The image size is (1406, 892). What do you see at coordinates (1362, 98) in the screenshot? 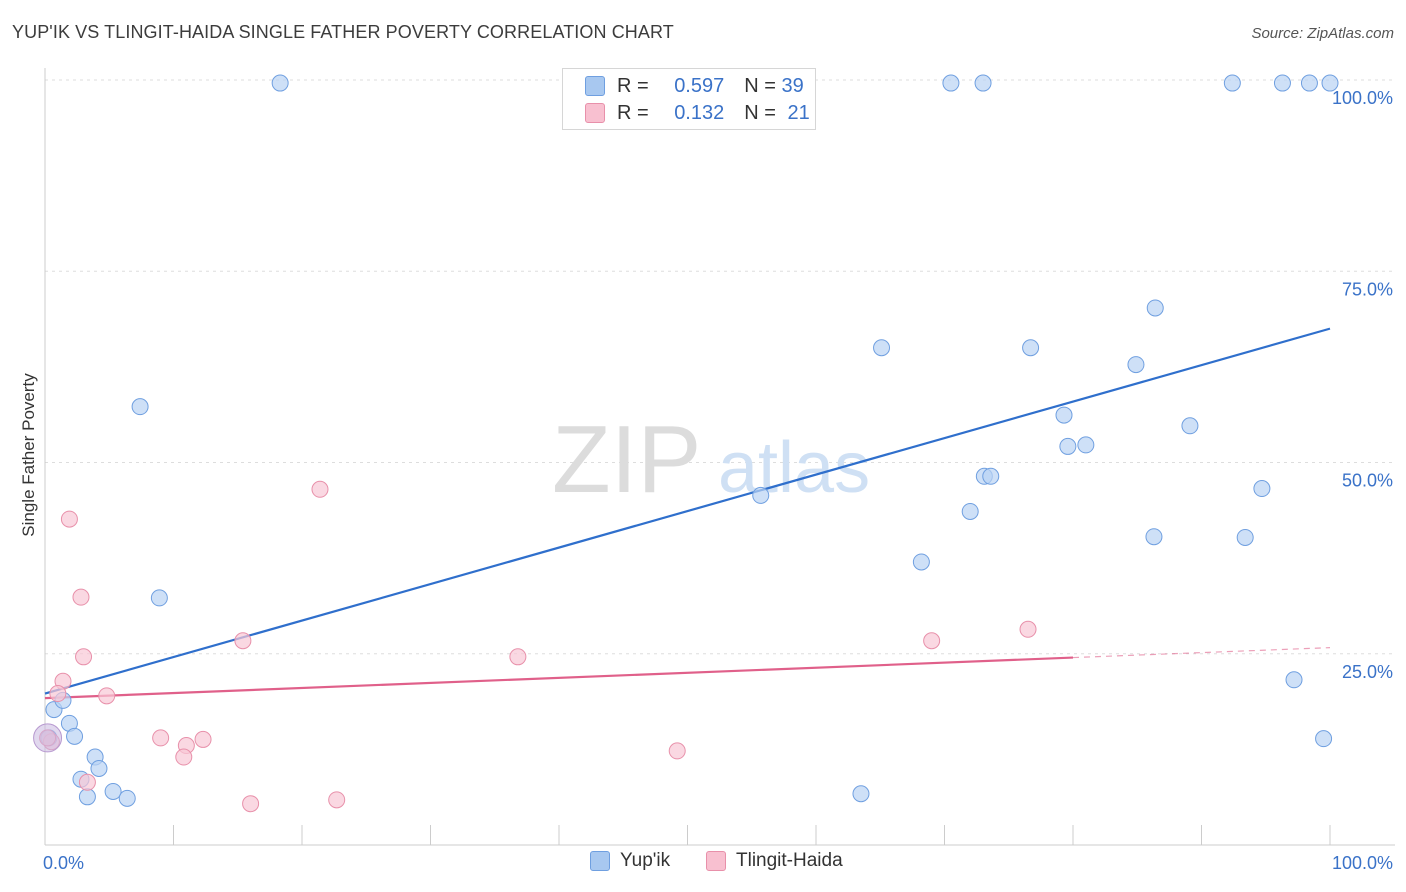
I see `y-tick-label: 100.0%` at bounding box center [1362, 98].